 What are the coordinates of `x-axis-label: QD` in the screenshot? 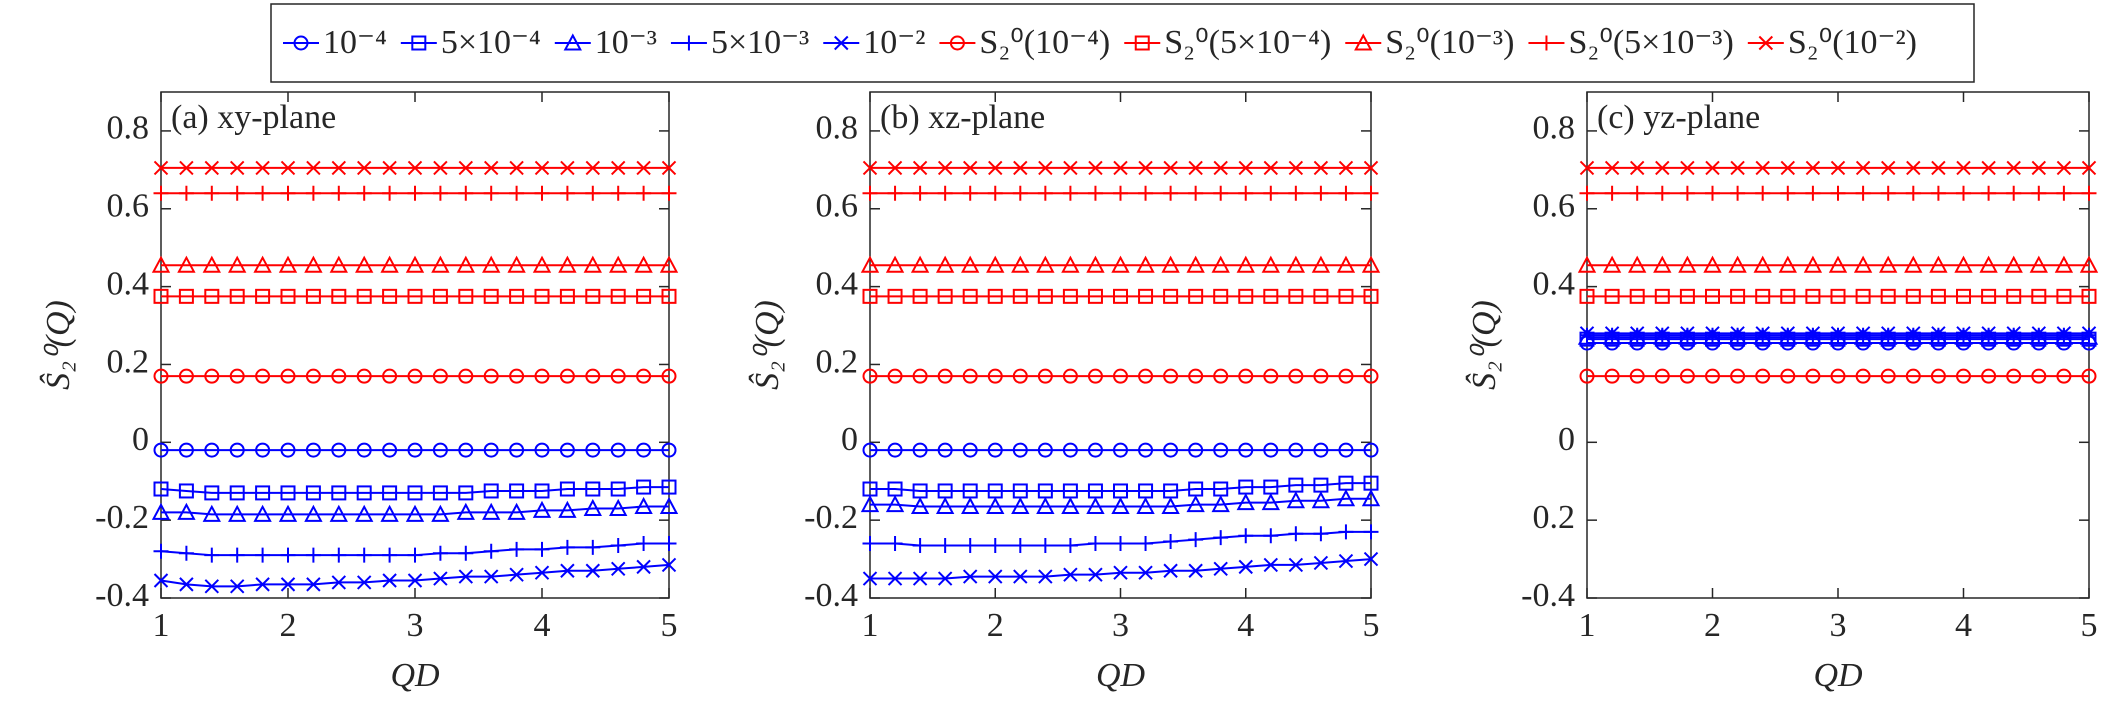 It's located at (1838, 675).